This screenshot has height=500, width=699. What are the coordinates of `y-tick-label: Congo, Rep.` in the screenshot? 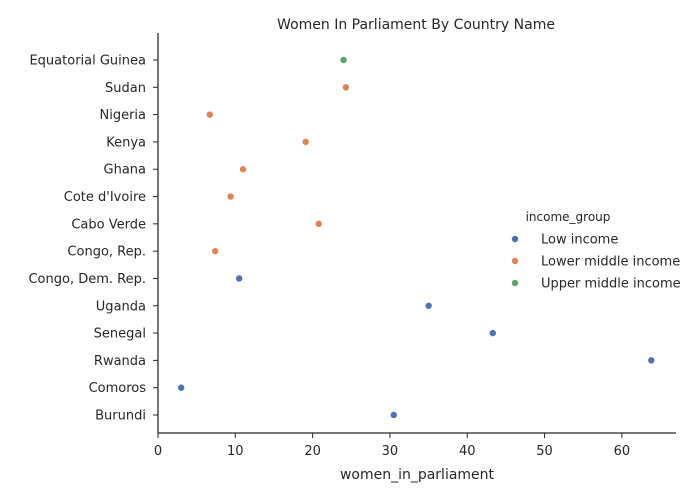 It's located at (106, 252).